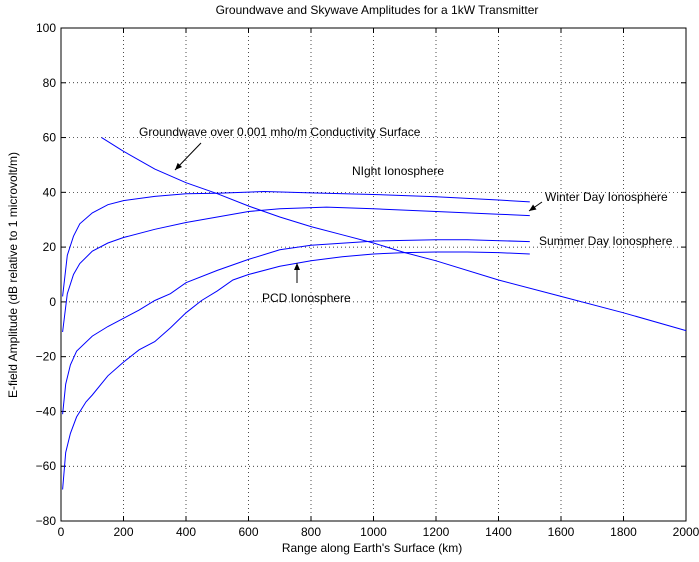 The width and height of the screenshot is (699, 562). Describe the element at coordinates (623, 532) in the screenshot. I see `x-tick-label: 1800` at that location.